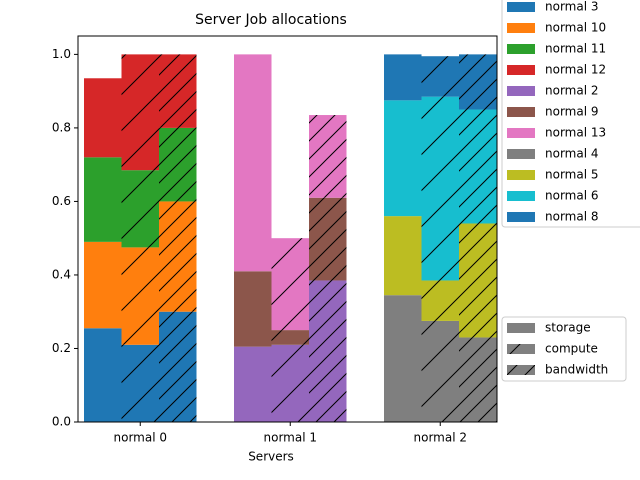 The image size is (640, 480). Describe the element at coordinates (61, 127) in the screenshot. I see `y-tick-label: 0.8` at that location.